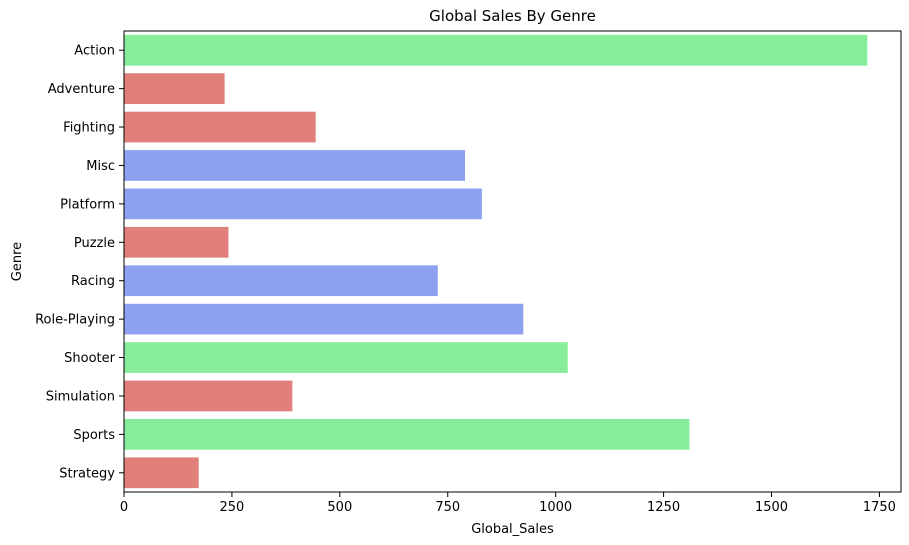  I want to click on bar-simulation, so click(208, 396).